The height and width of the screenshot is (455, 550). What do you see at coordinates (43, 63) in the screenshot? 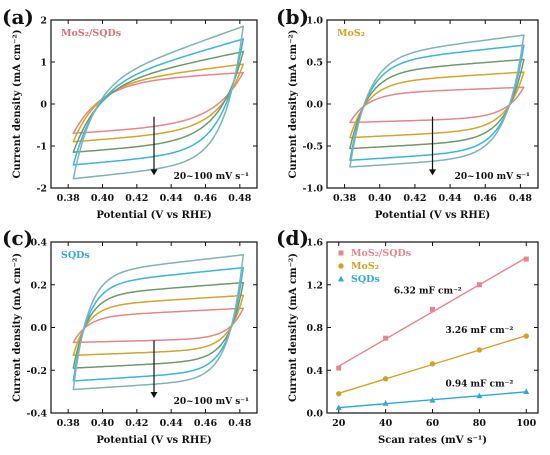
I see `y-tick-label: 1` at bounding box center [43, 63].